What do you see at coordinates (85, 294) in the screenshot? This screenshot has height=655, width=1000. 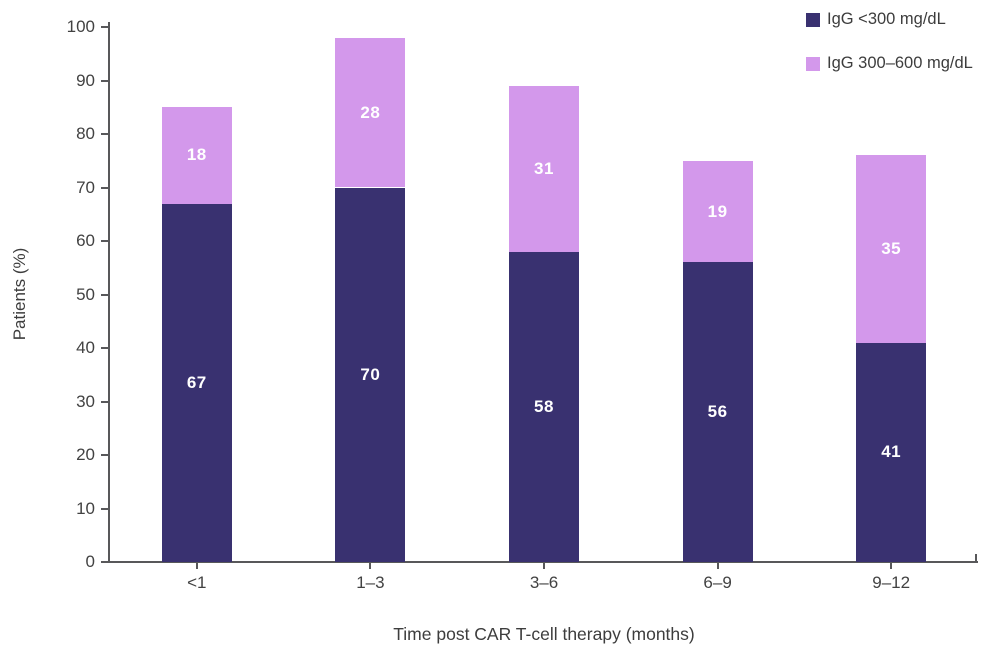 I see `y-tick-label: 50` at bounding box center [85, 294].